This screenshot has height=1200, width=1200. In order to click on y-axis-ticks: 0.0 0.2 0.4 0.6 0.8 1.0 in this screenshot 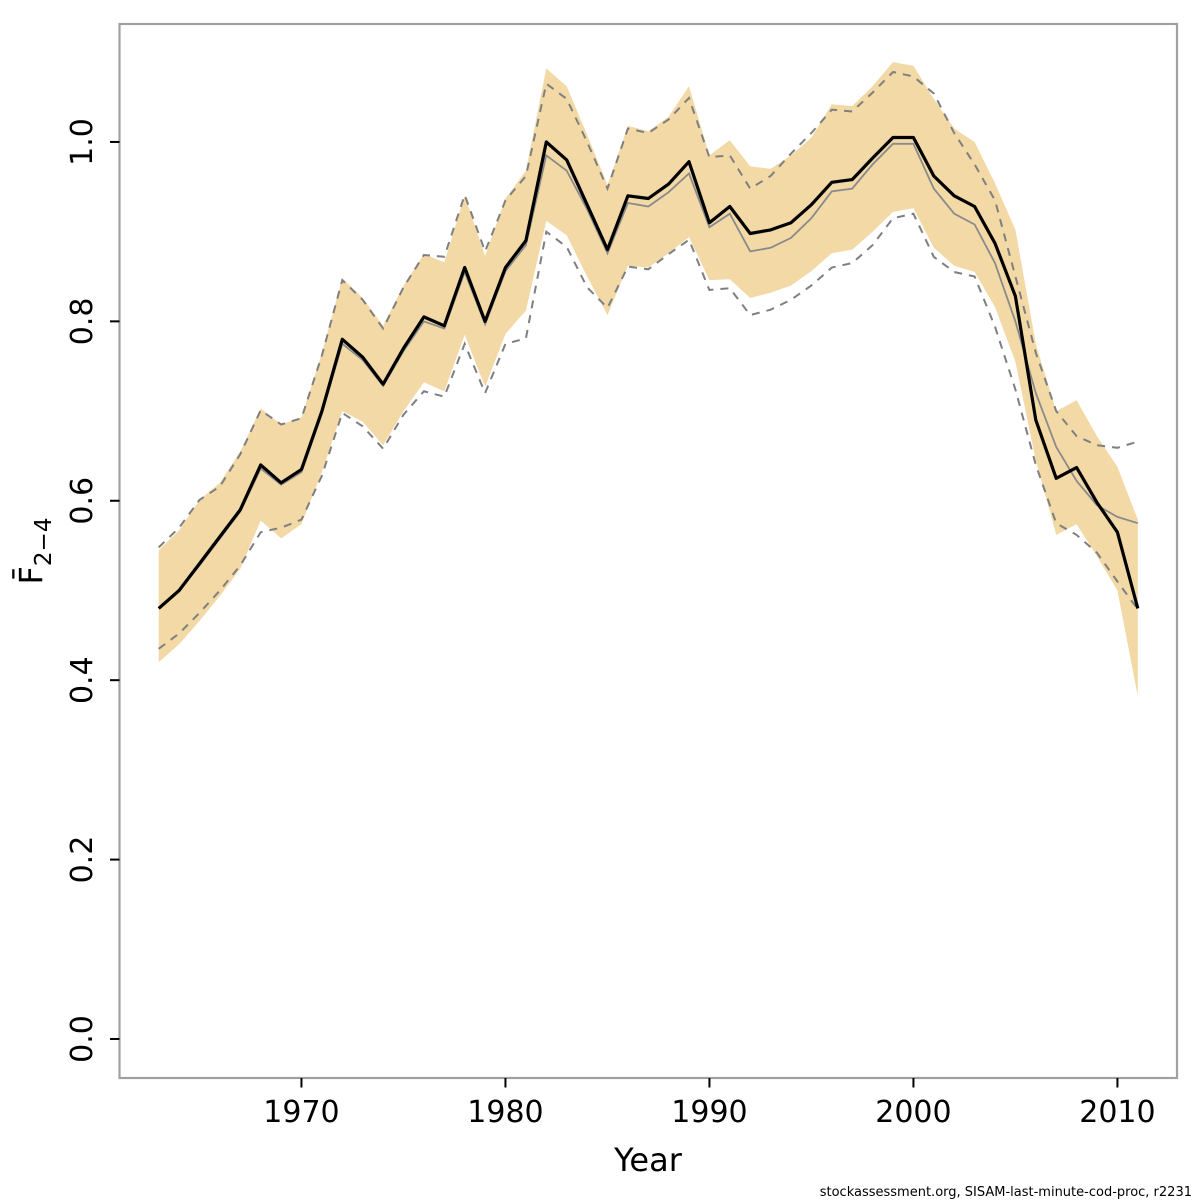, I will do `click(92, 590)`.